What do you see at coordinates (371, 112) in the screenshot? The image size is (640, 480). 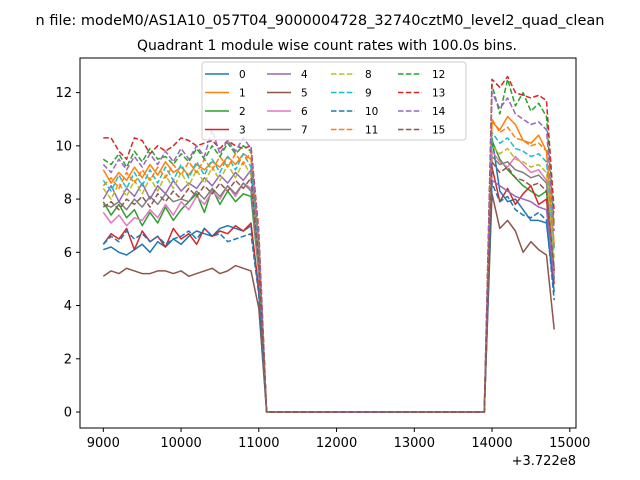 I see `legend-label-10: 10` at bounding box center [371, 112].